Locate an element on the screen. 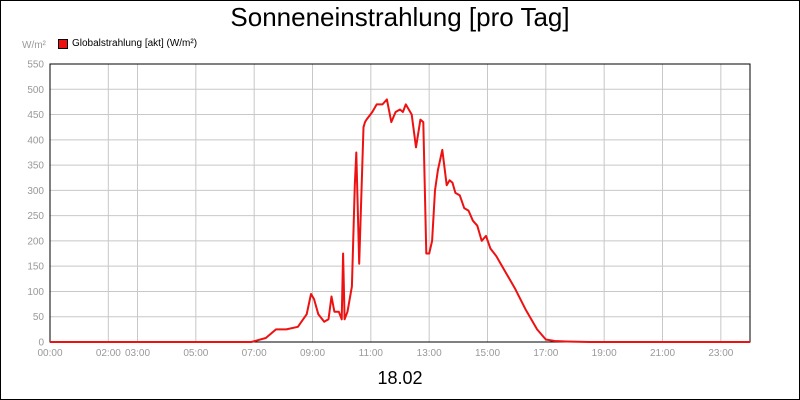  x-tick-label: 00:00 is located at coordinates (49, 353).